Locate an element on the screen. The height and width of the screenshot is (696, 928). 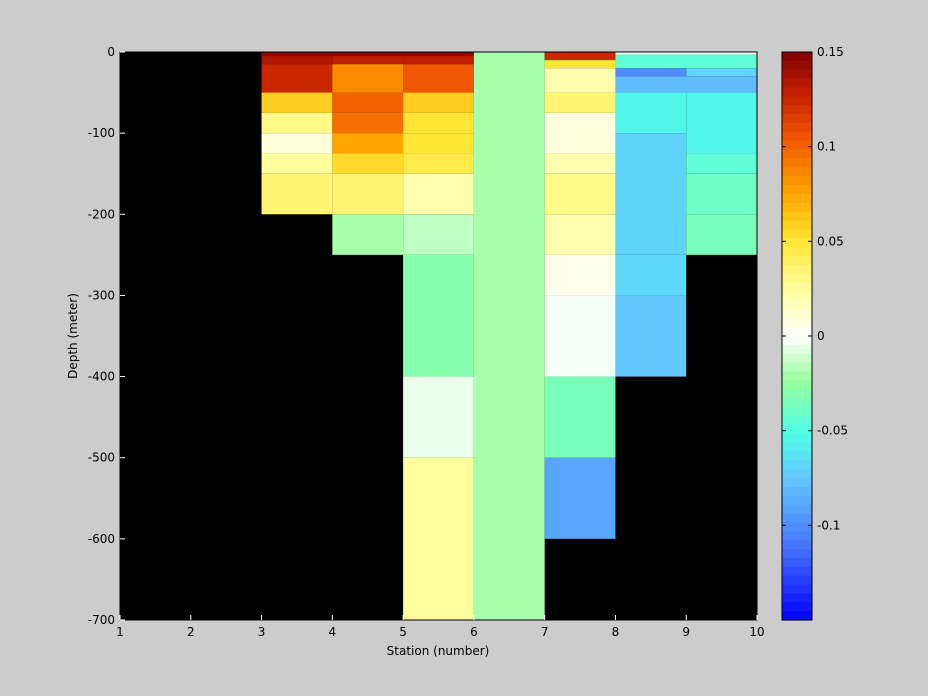
x-tick-label: 9 is located at coordinates (686, 632).